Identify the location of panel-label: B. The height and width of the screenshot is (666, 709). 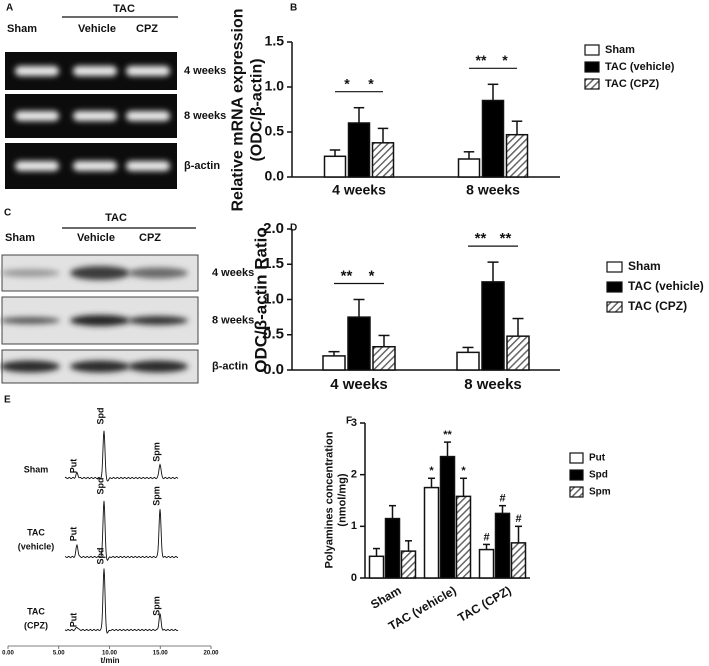
(293, 8).